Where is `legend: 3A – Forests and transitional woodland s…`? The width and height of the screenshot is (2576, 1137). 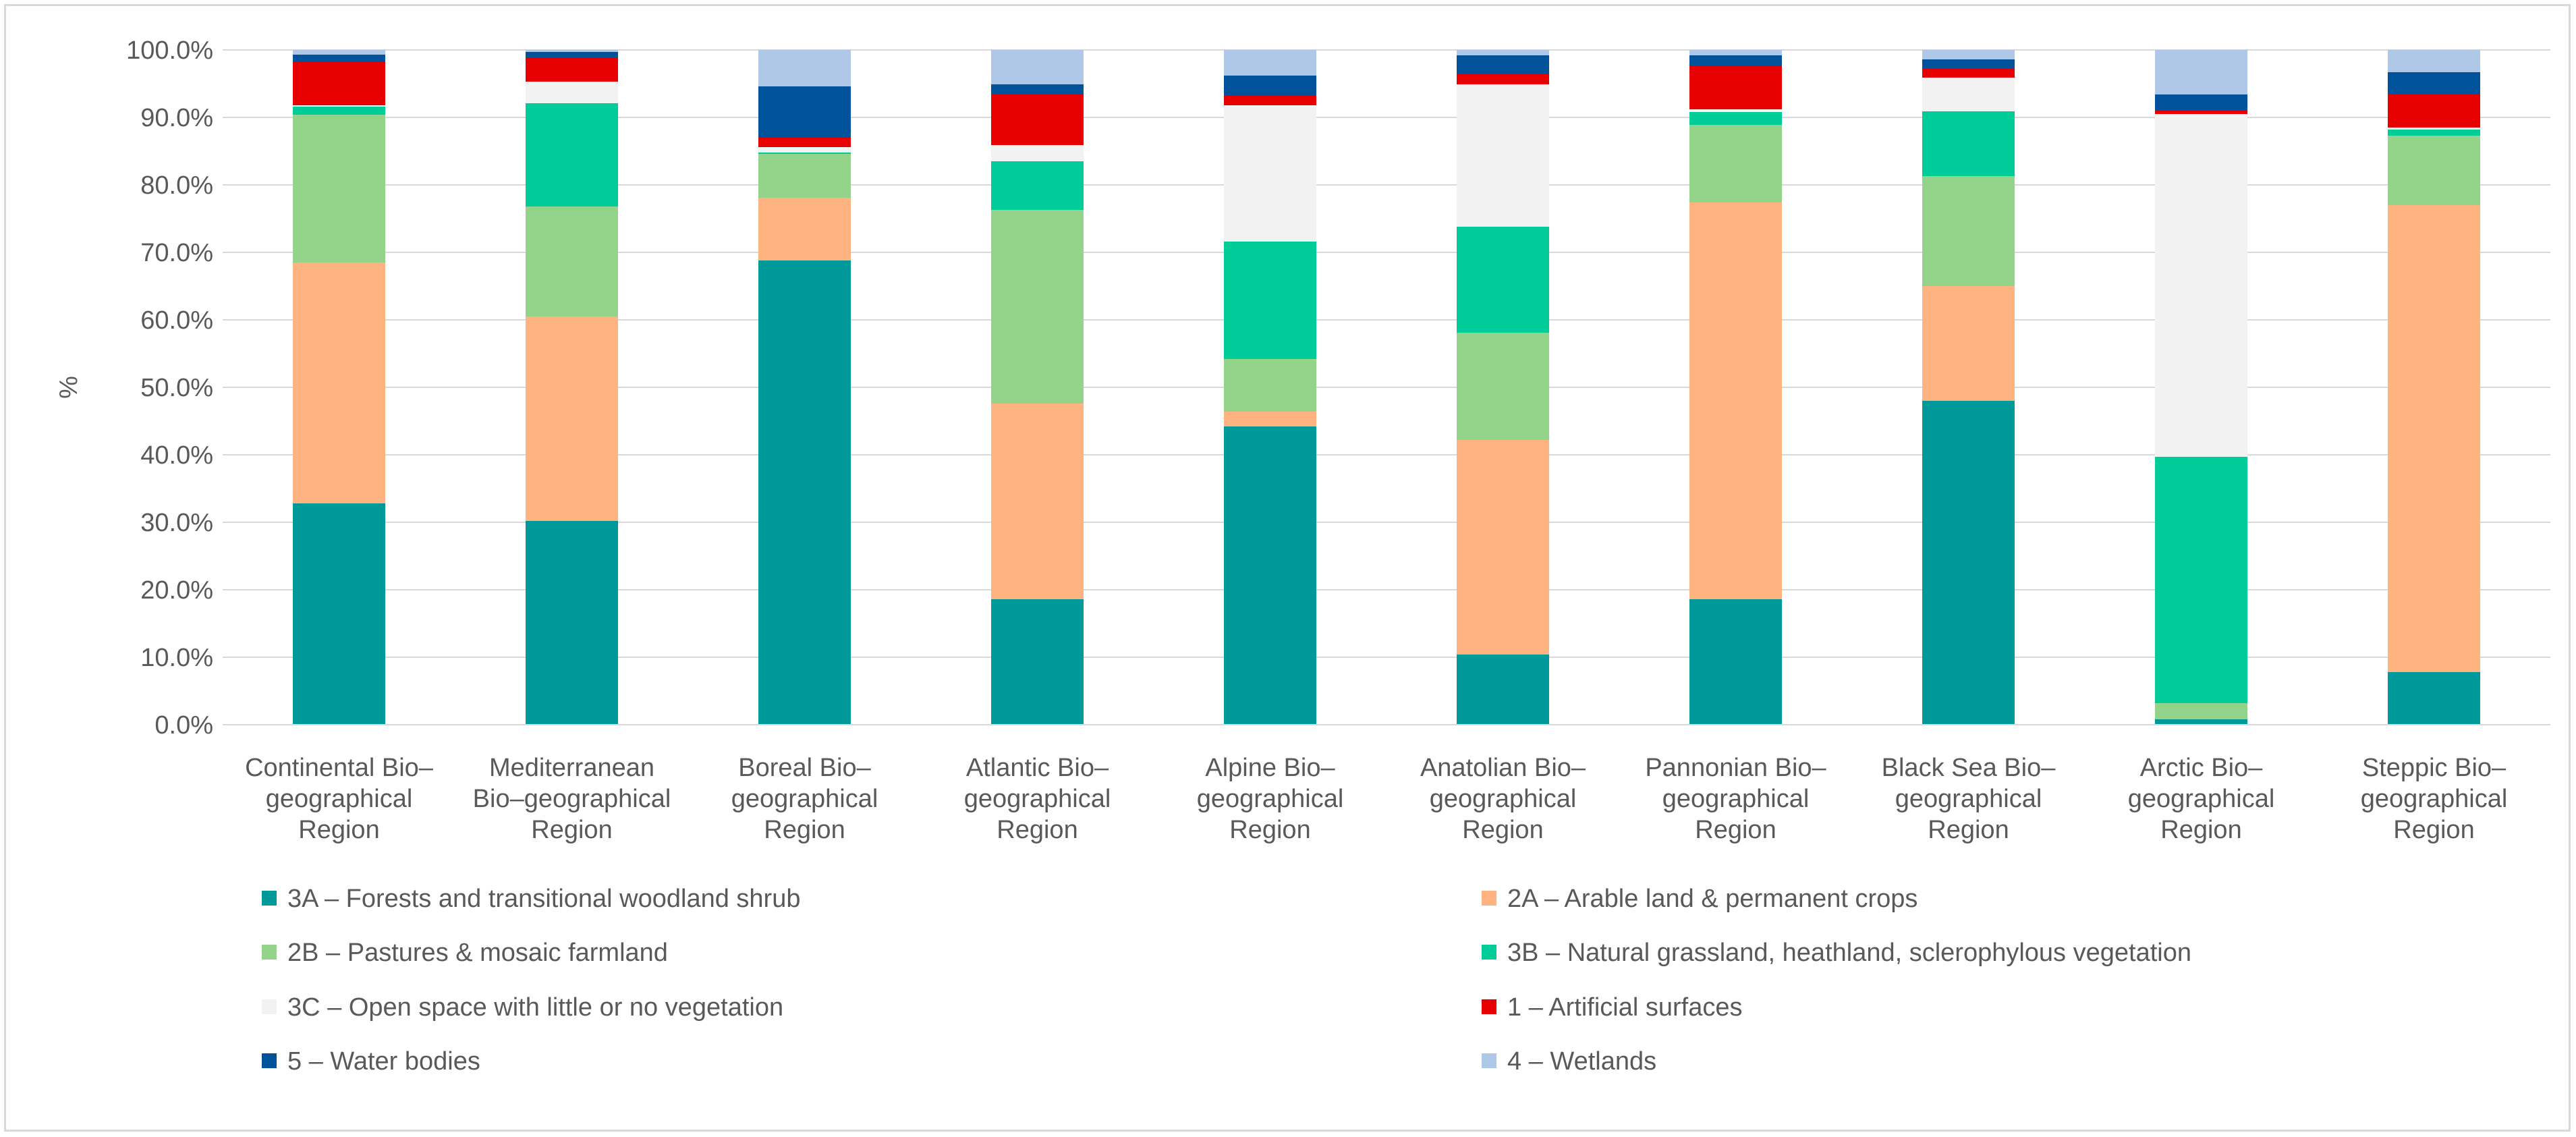 legend: 3A – Forests and transitional woodland s… is located at coordinates (1226, 980).